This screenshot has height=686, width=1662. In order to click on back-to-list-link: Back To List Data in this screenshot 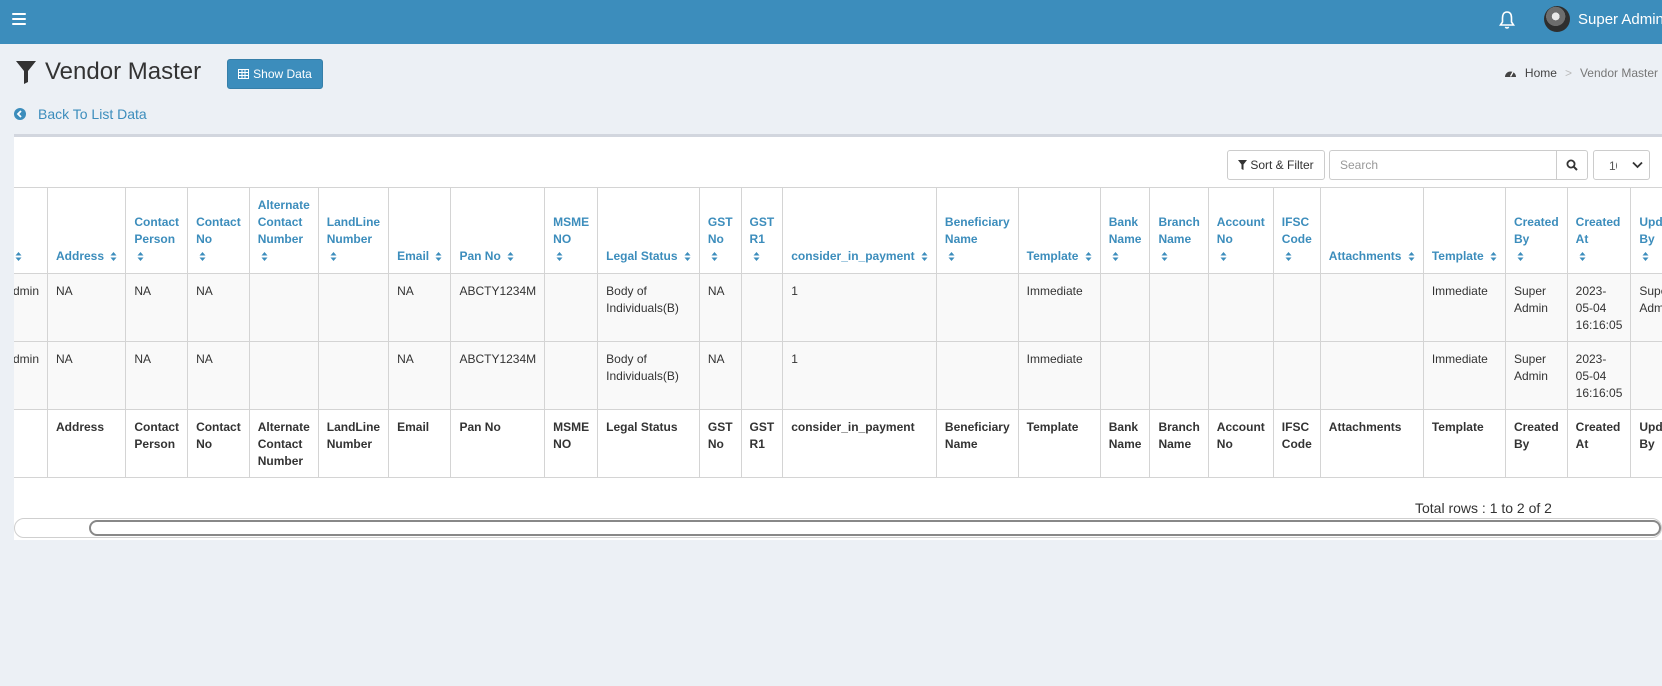, I will do `click(80, 114)`.